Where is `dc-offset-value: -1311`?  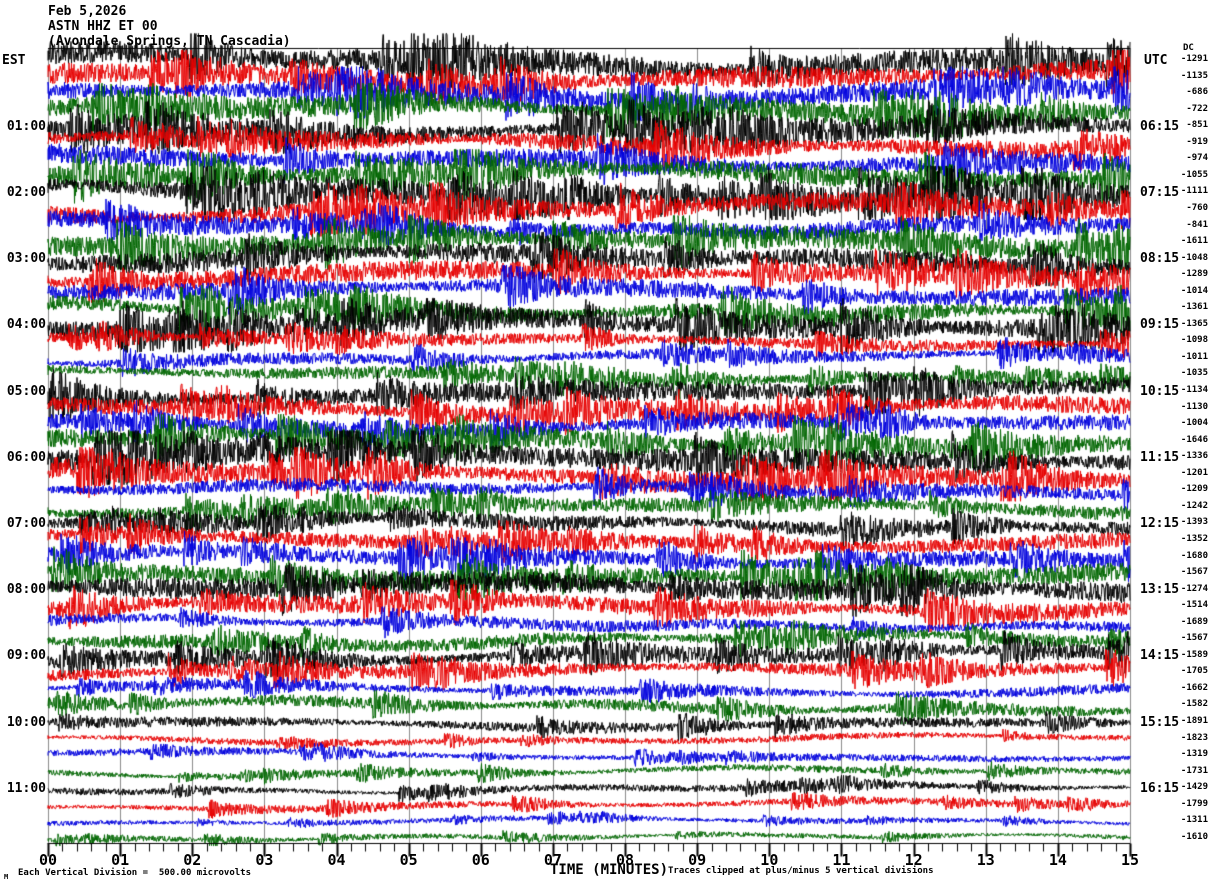
dc-offset-value: -1311 is located at coordinates (1194, 820).